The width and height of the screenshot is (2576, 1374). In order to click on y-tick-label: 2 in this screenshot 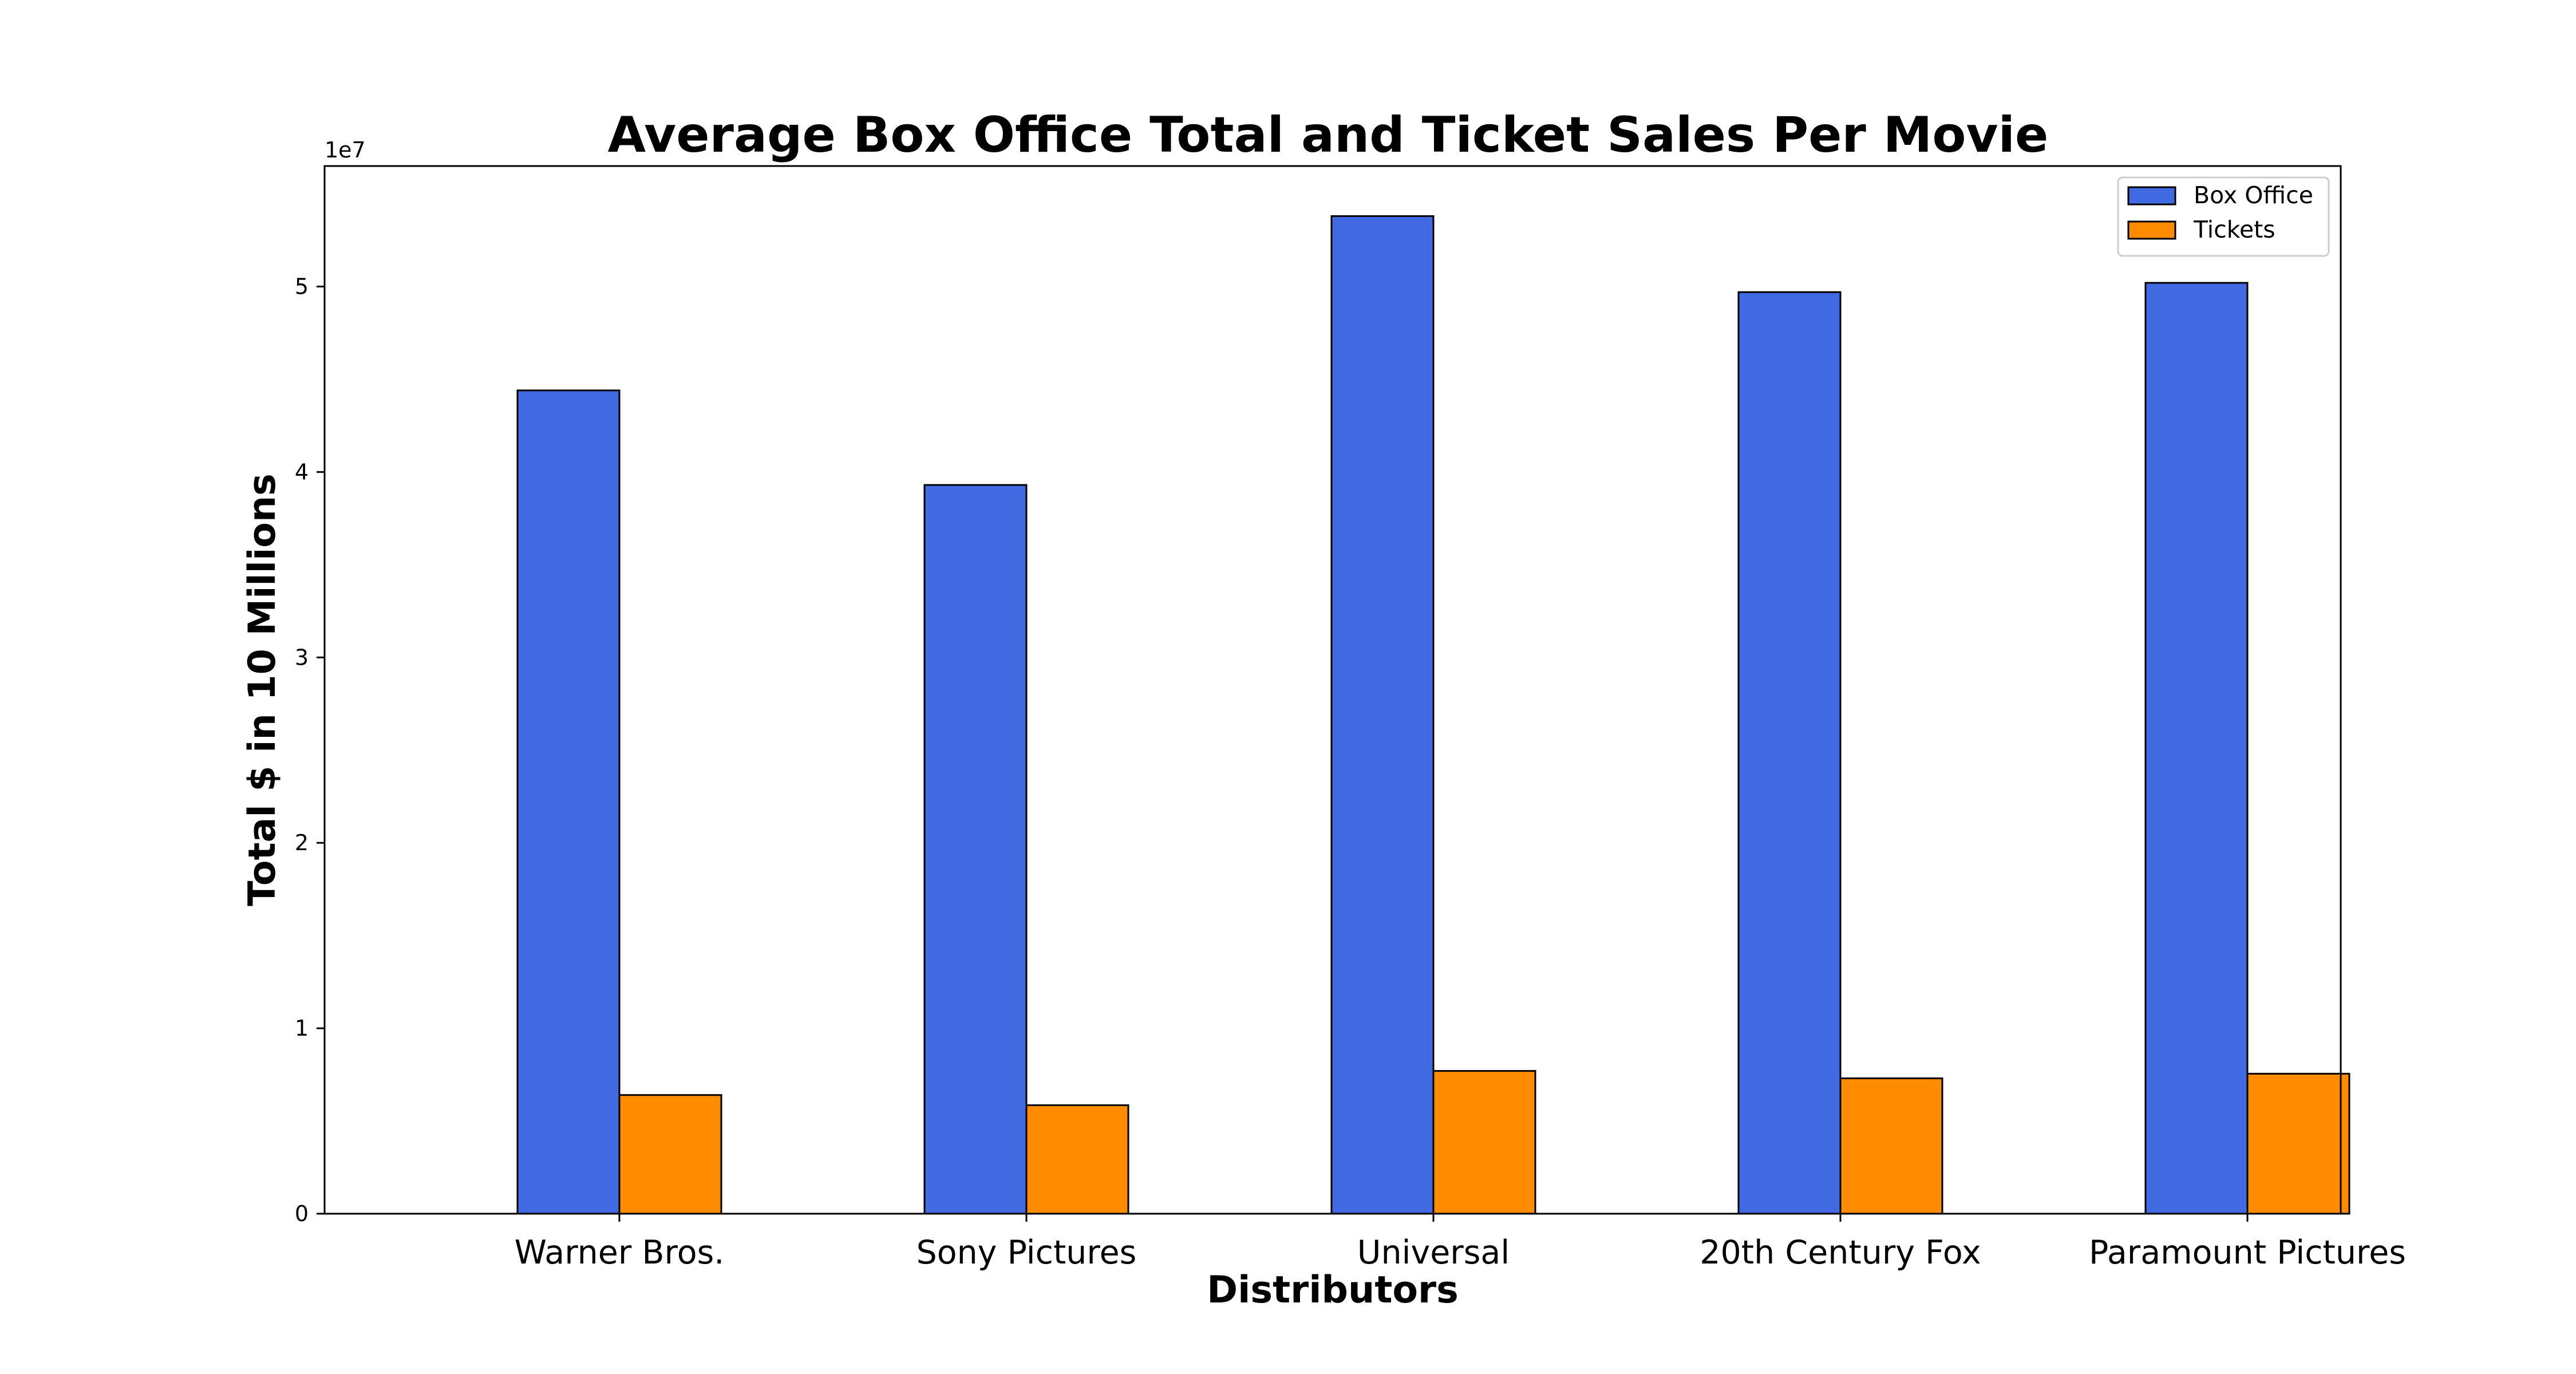, I will do `click(302, 842)`.